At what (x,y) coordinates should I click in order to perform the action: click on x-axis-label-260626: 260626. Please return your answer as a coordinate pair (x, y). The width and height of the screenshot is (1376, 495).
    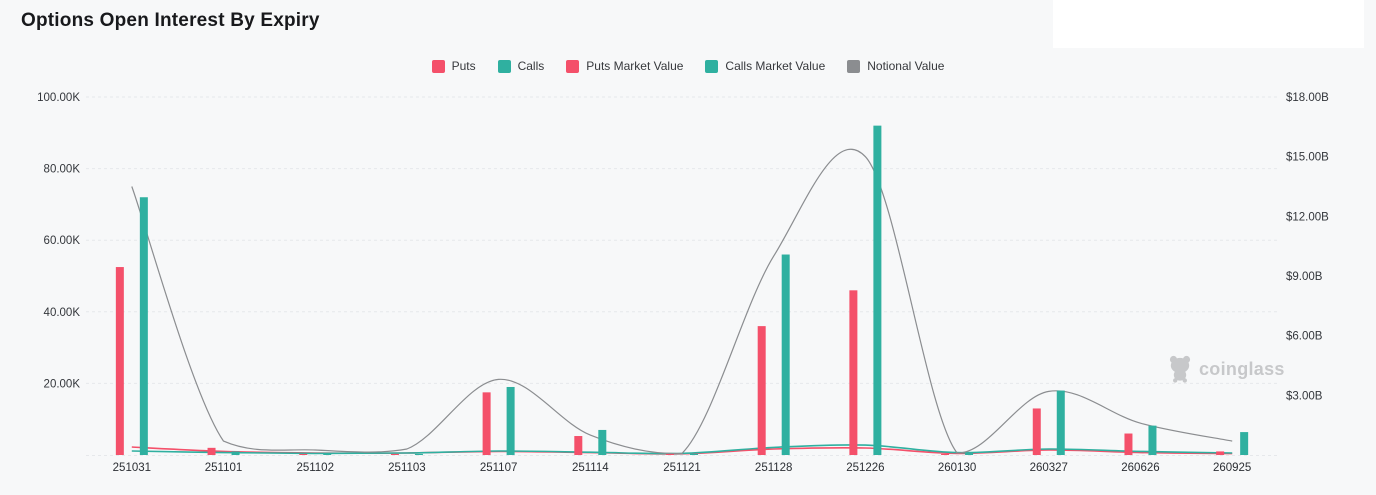
    Looking at the image, I should click on (1140, 468).